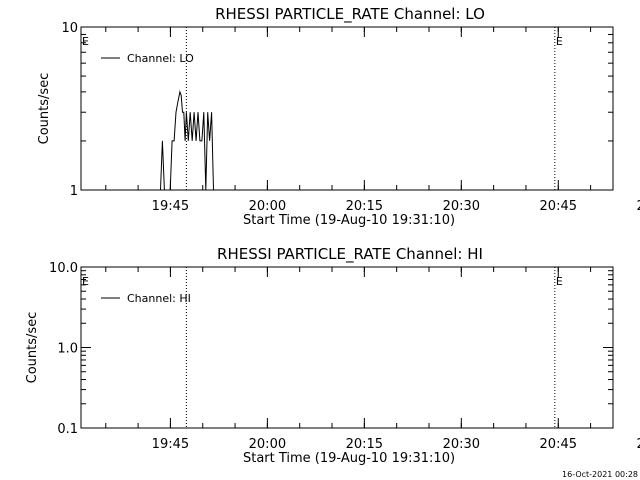 Image resolution: width=640 pixels, height=480 pixels. What do you see at coordinates (559, 41) in the screenshot?
I see `panel1-event-marker-label: E` at bounding box center [559, 41].